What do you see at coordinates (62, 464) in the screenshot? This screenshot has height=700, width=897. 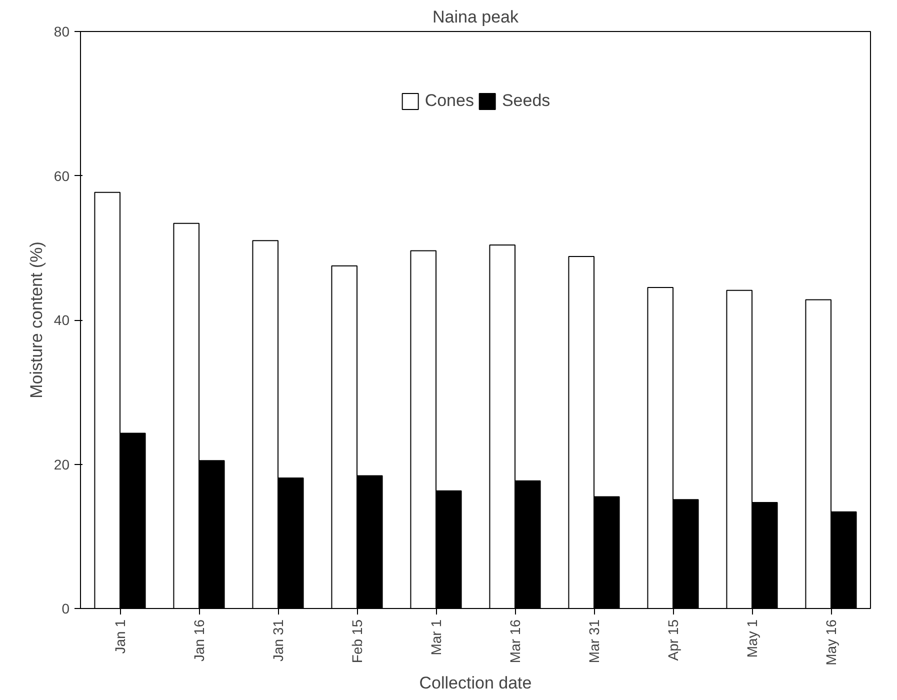 I see `y-tick-label: 20` at bounding box center [62, 464].